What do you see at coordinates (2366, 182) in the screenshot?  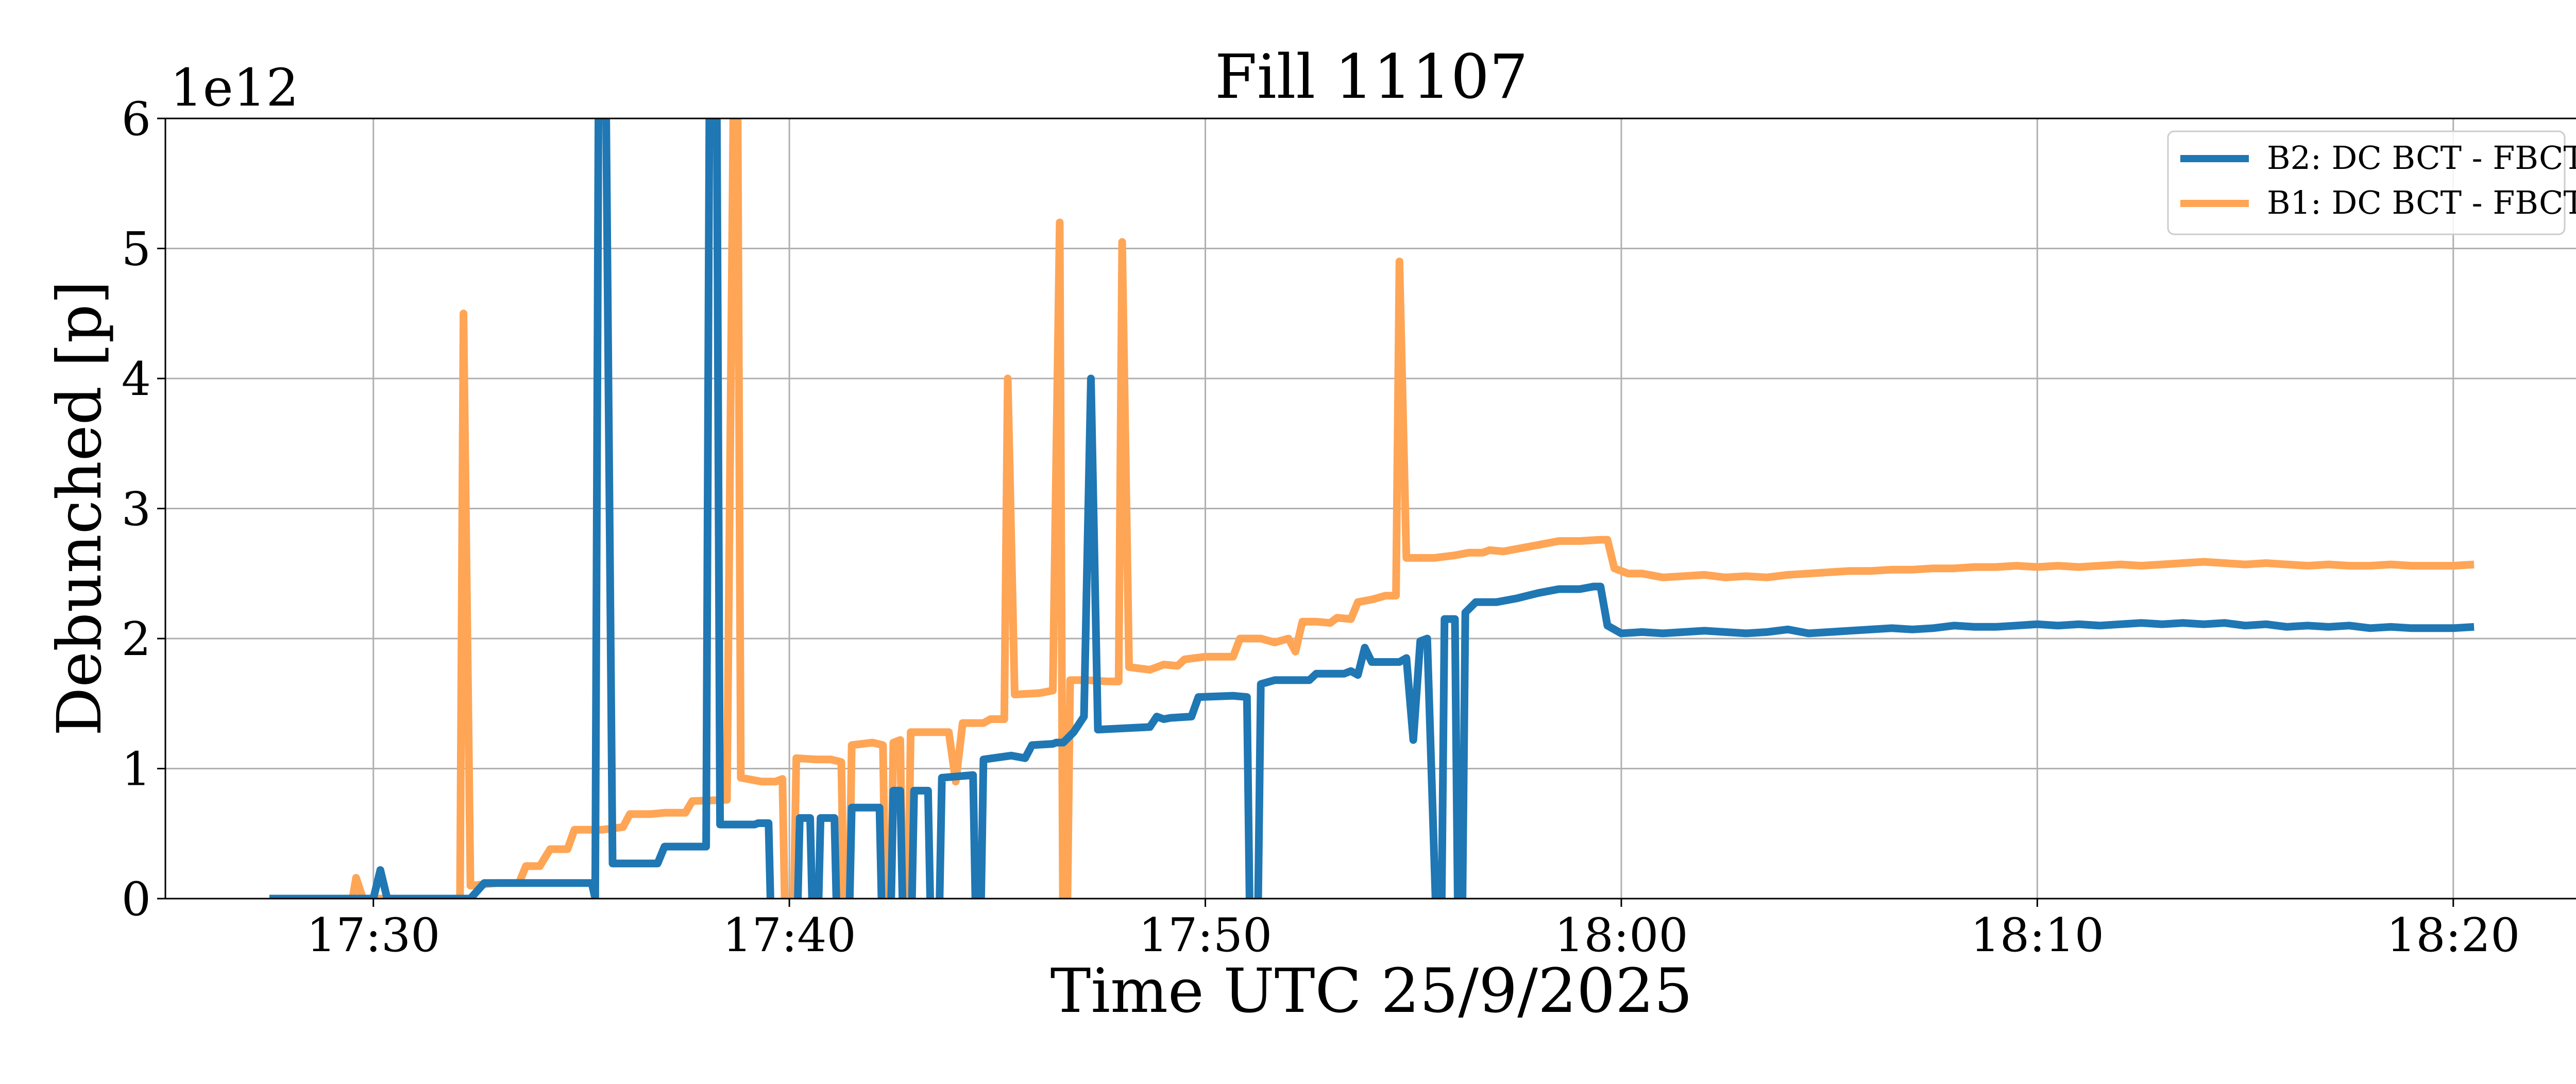 I see `legend-box` at bounding box center [2366, 182].